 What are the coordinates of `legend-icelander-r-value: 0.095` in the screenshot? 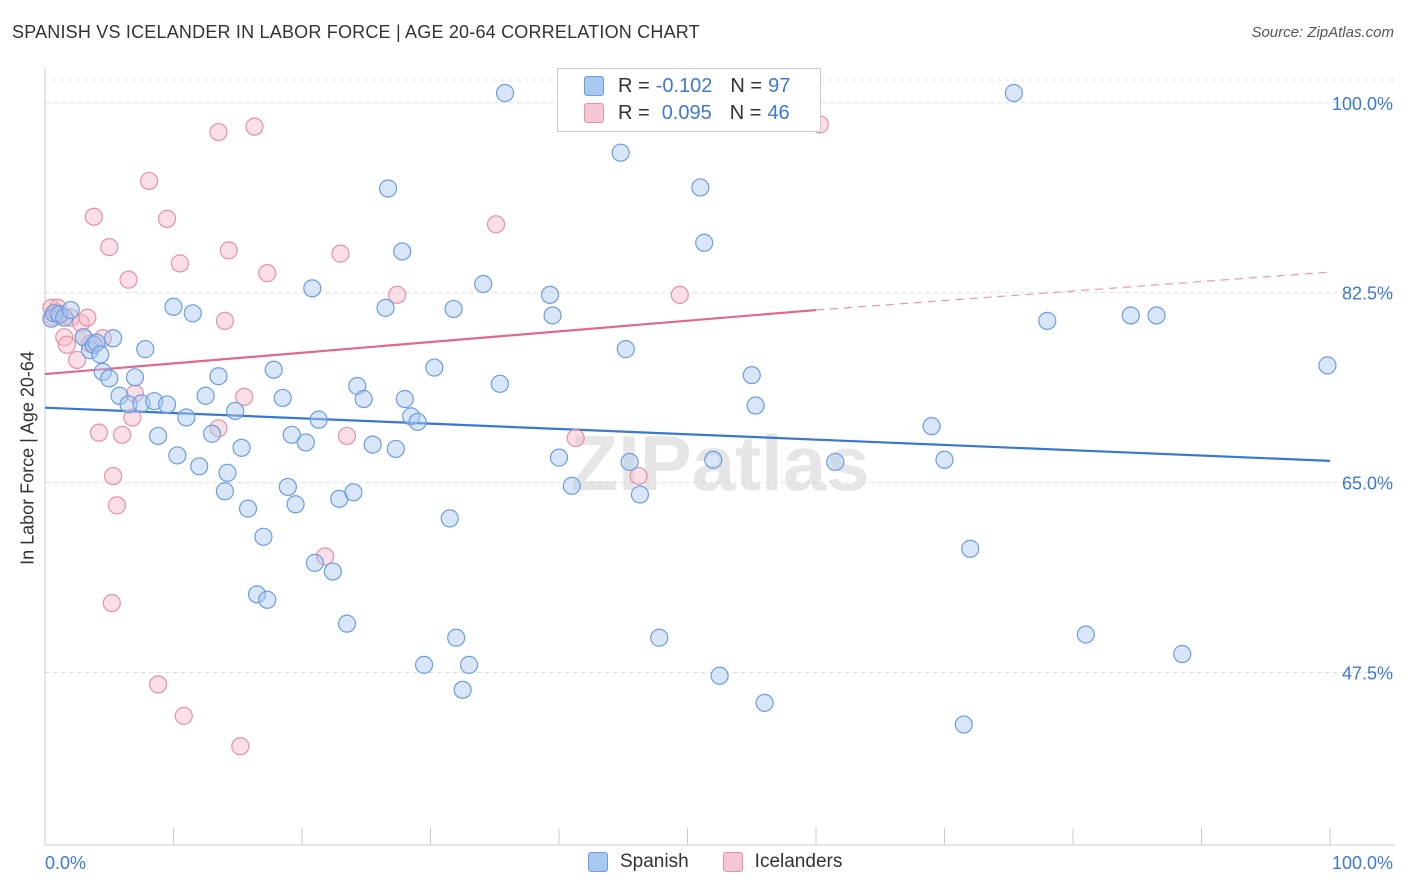 It's located at (686, 112).